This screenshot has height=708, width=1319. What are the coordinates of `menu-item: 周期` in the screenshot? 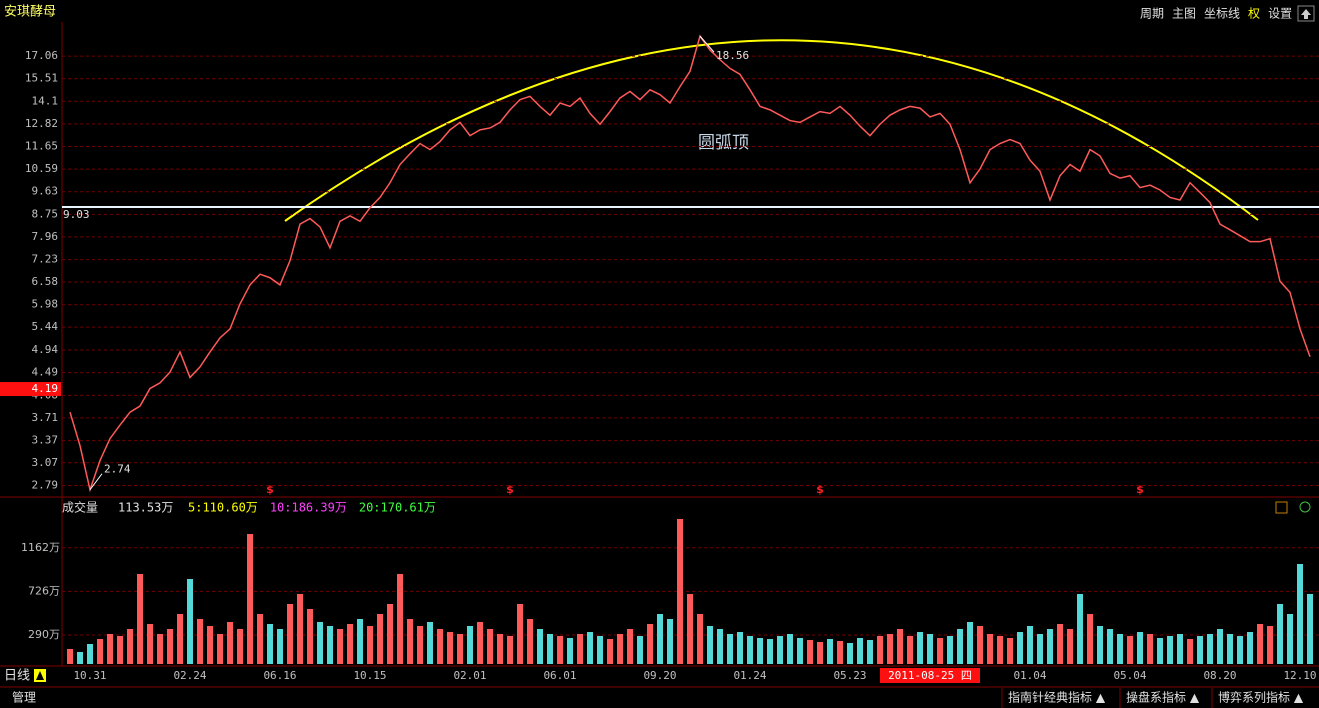 It's located at (1152, 14).